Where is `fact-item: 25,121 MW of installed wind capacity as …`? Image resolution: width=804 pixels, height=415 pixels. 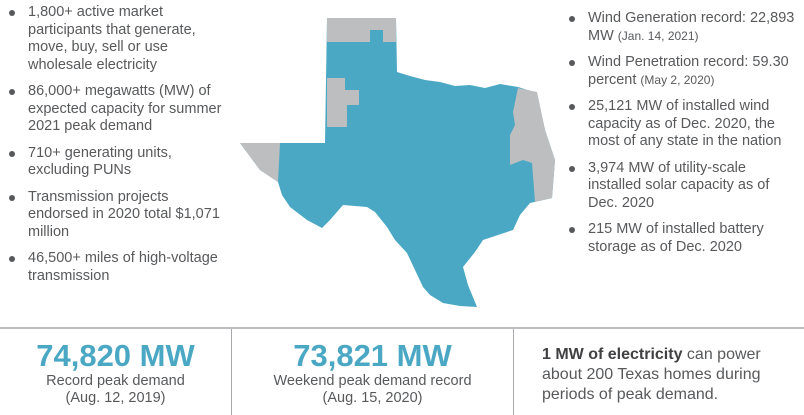
fact-item: 25,121 MW of installed wind capacity as … is located at coordinates (683, 124).